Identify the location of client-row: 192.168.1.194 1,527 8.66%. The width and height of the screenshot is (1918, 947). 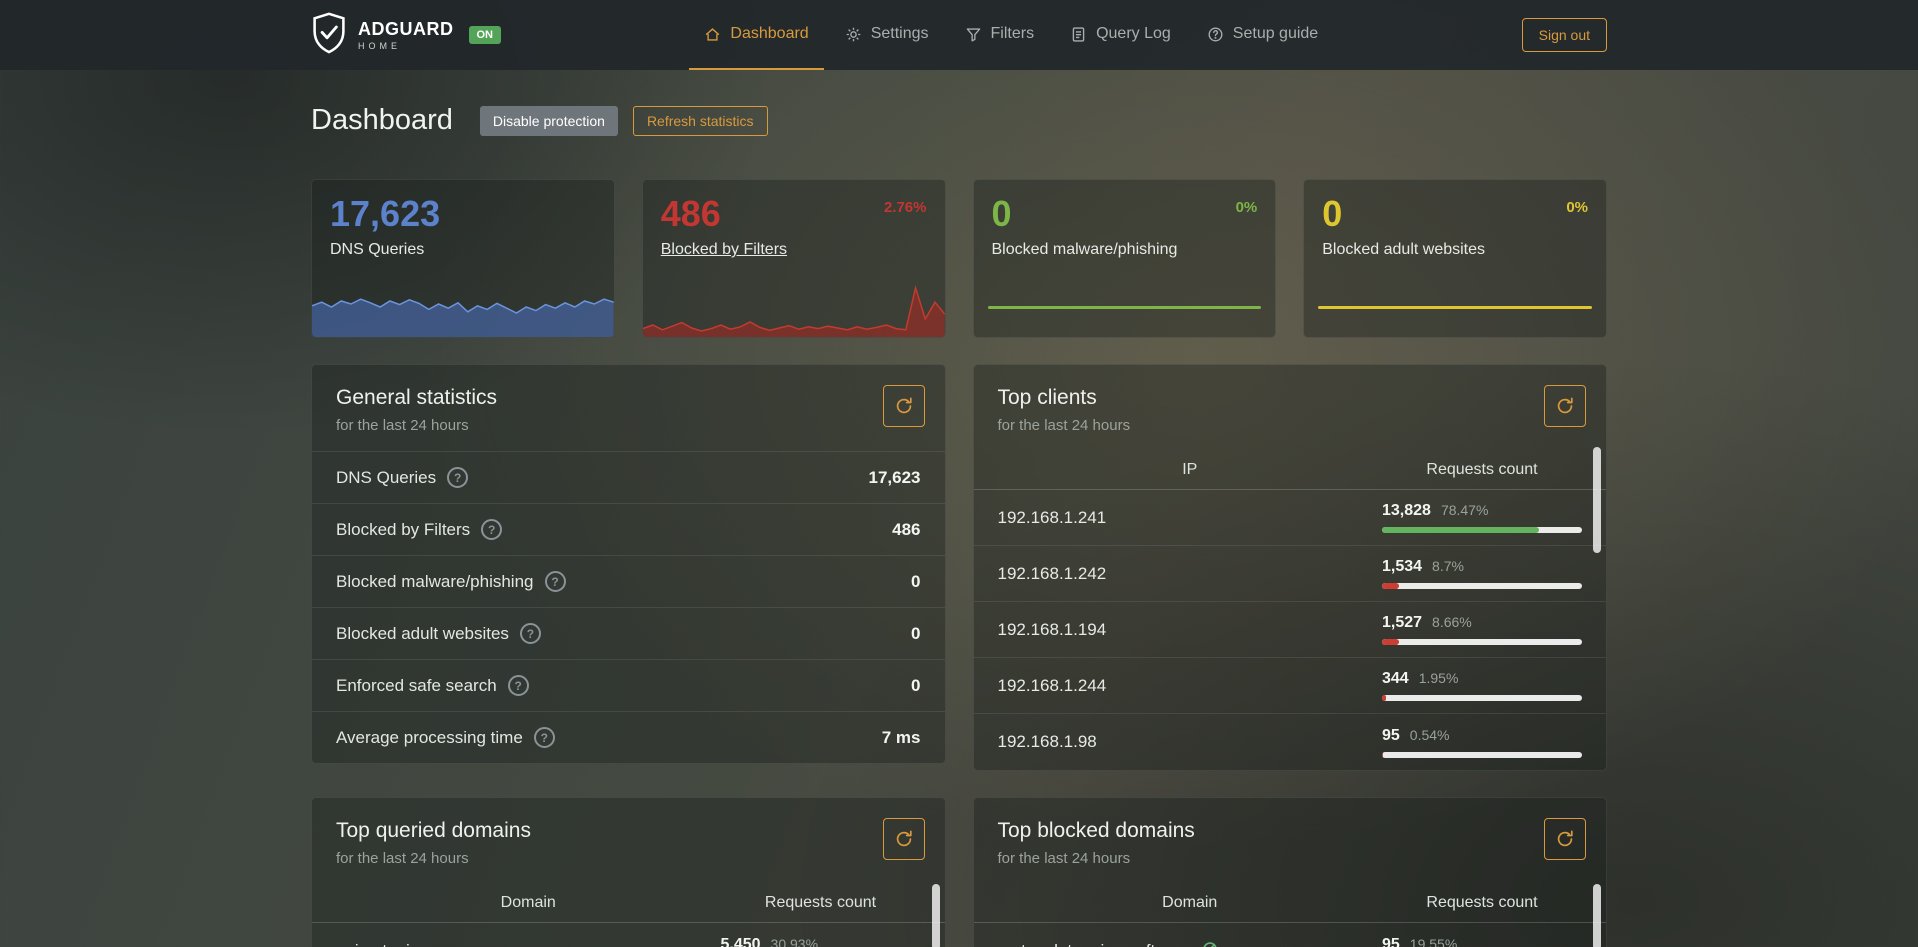
(1289, 630).